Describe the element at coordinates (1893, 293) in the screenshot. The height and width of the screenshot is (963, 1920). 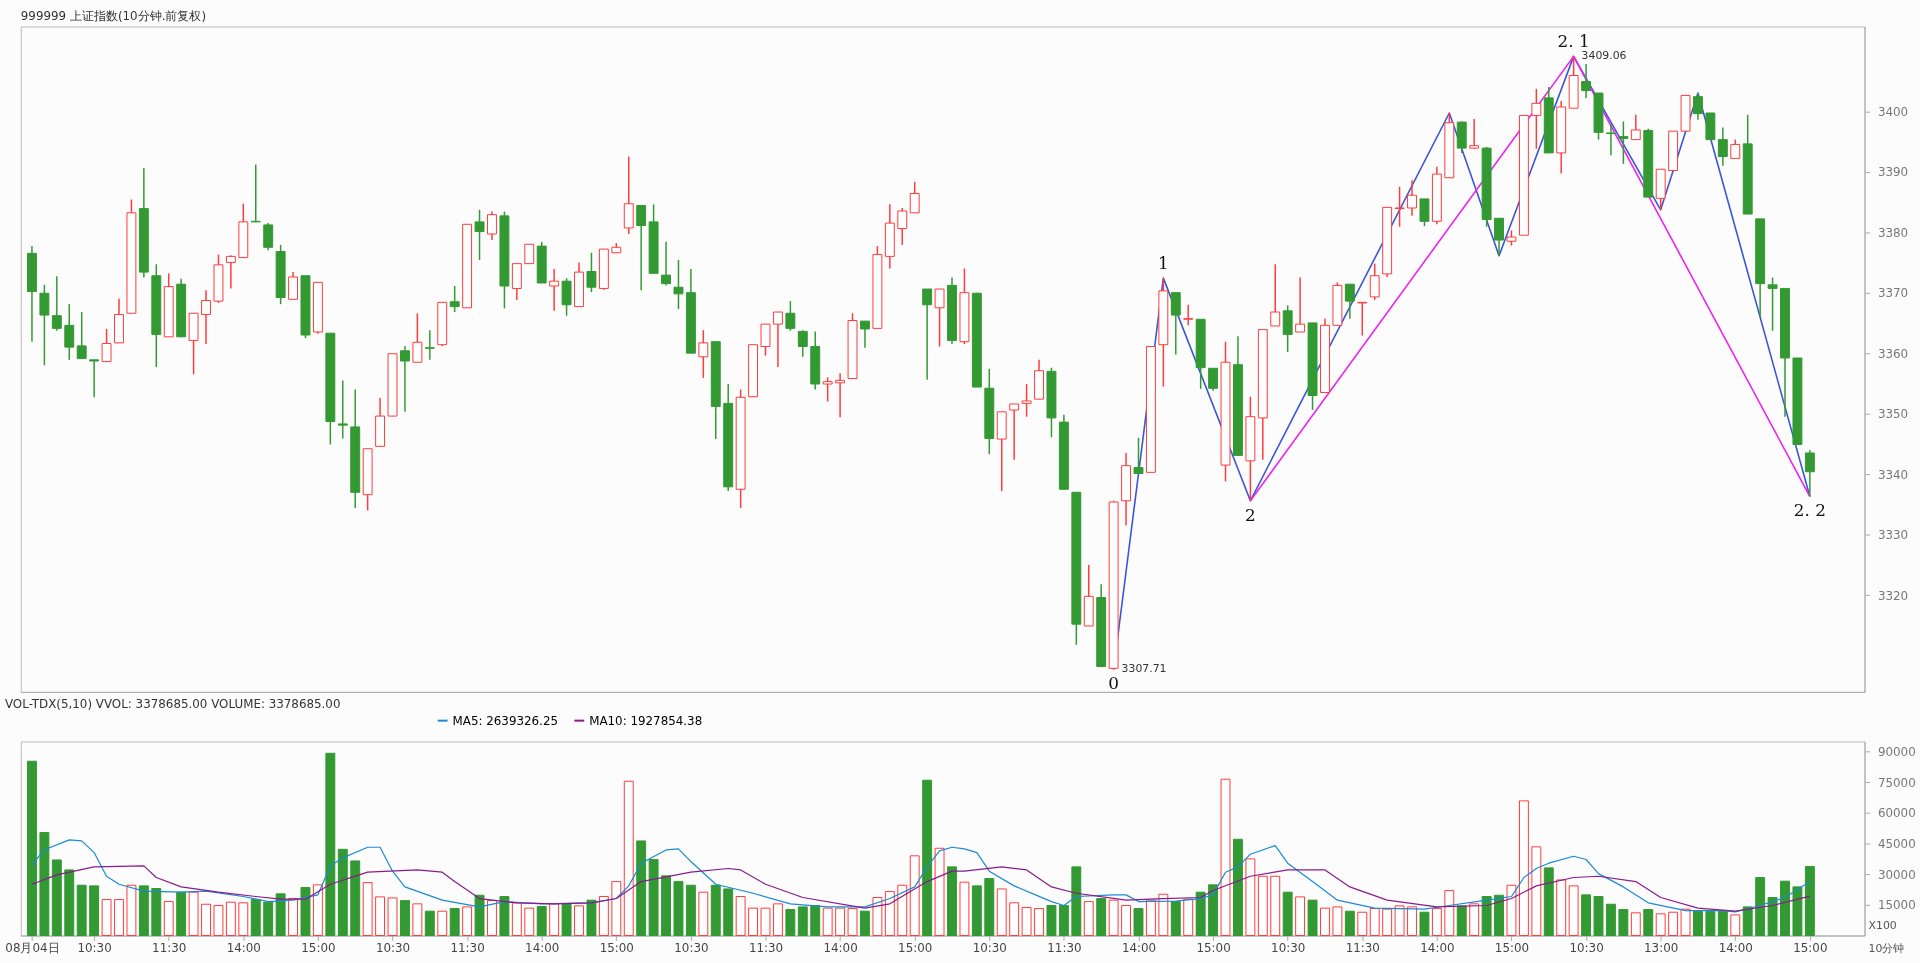
I see `y-tick-label: 3370` at that location.